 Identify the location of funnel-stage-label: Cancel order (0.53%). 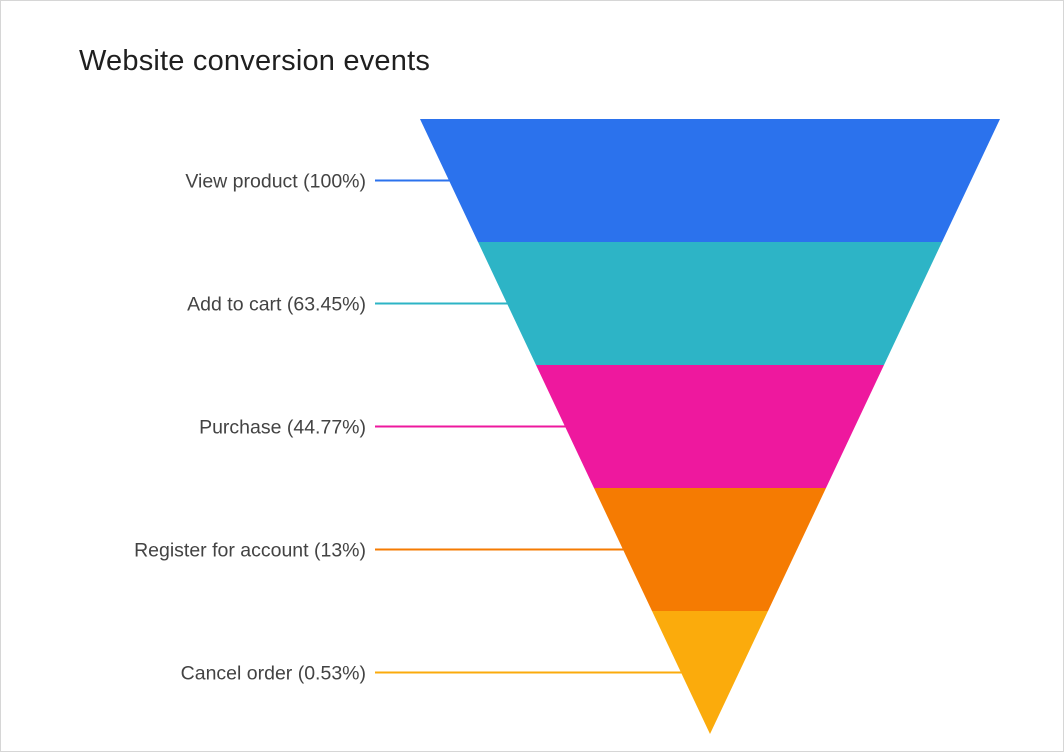
(273, 674).